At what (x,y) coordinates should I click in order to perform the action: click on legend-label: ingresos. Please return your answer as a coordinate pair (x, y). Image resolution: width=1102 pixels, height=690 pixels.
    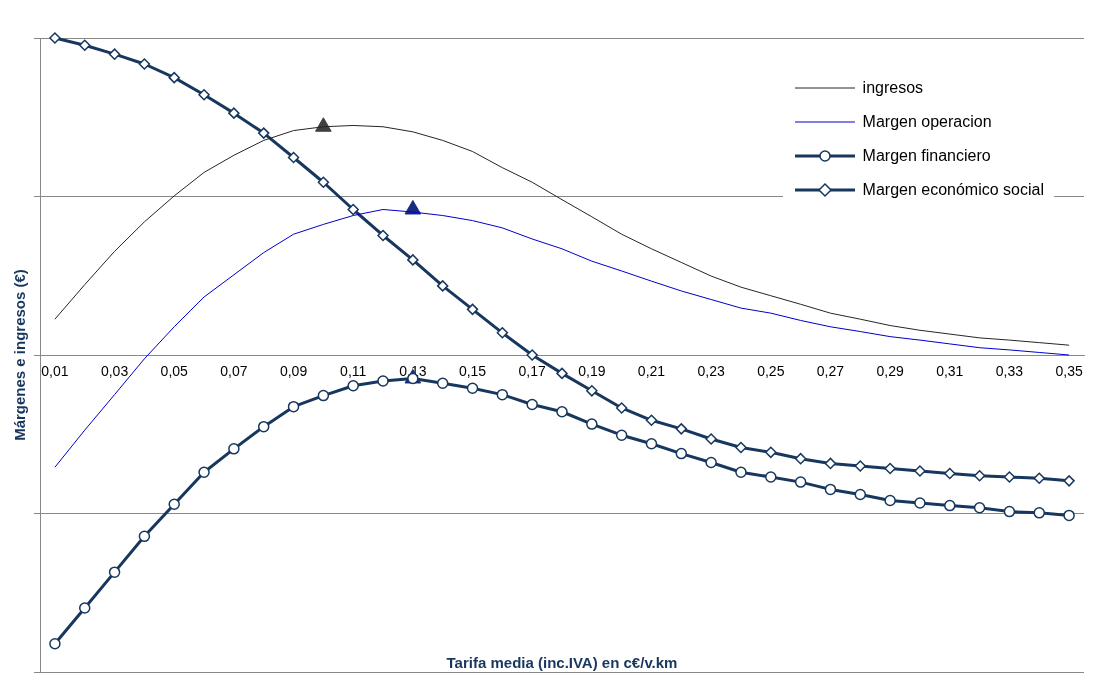
    Looking at the image, I should click on (893, 88).